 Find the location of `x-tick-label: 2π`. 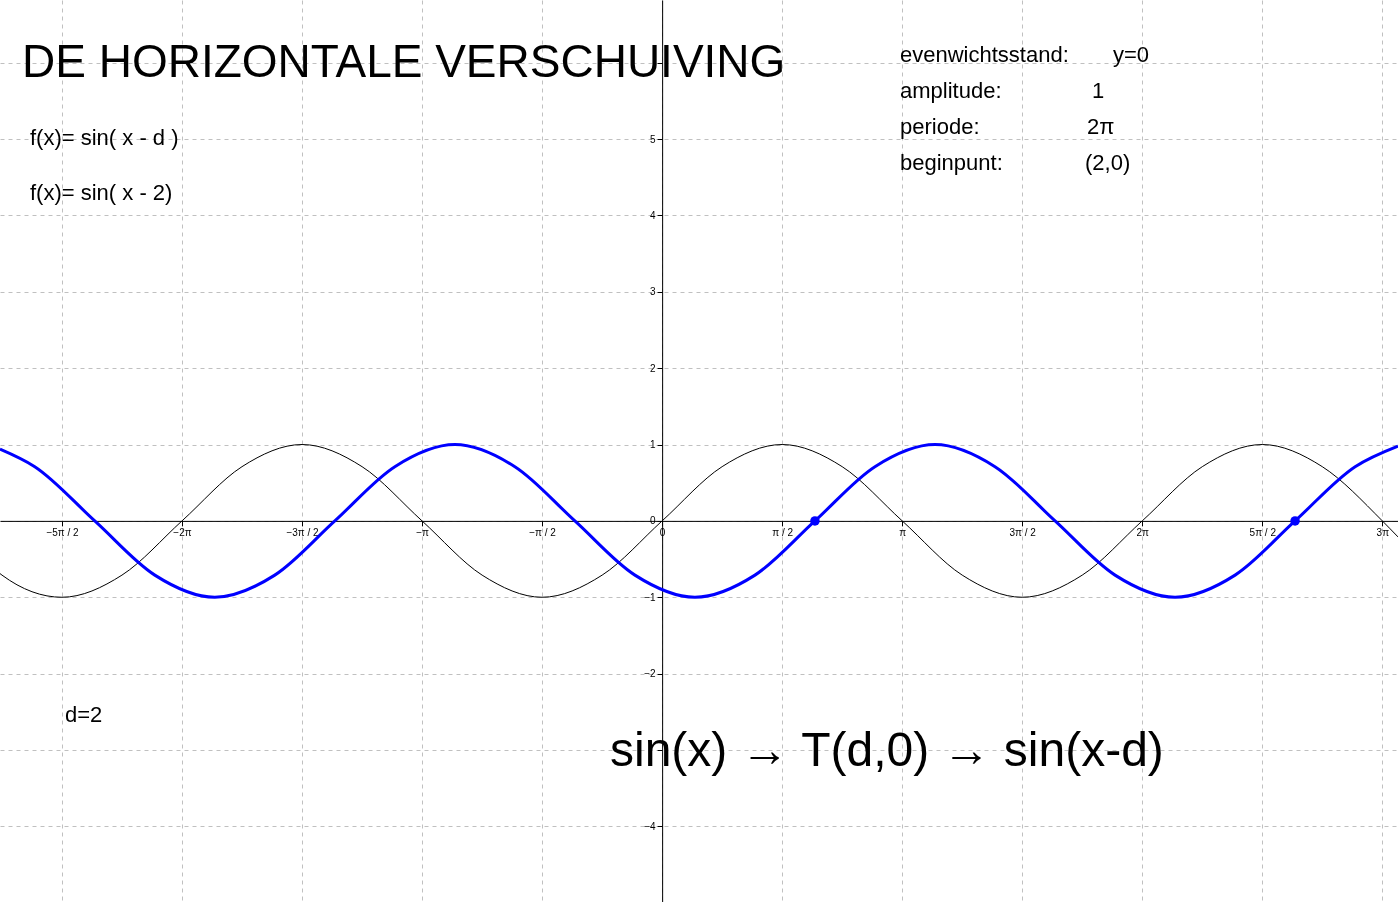

x-tick-label: 2π is located at coordinates (1143, 533).